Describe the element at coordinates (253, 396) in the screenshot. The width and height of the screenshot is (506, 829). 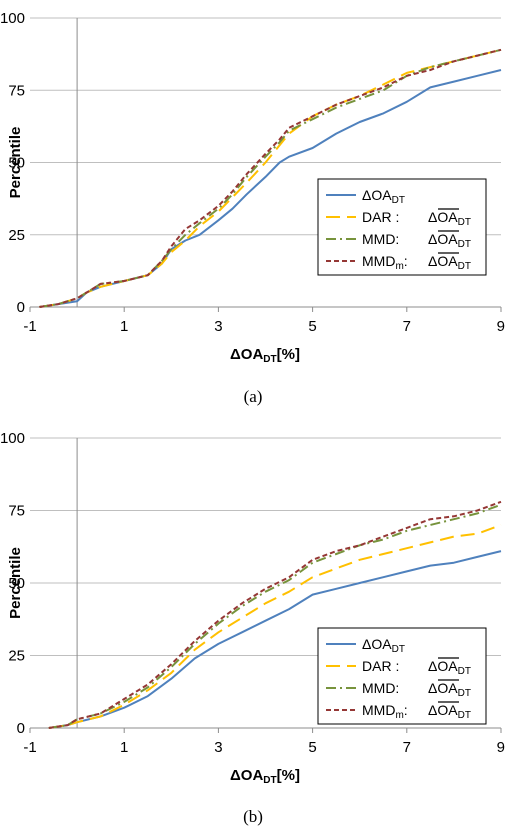
I see `panel-caption: (a)` at that location.